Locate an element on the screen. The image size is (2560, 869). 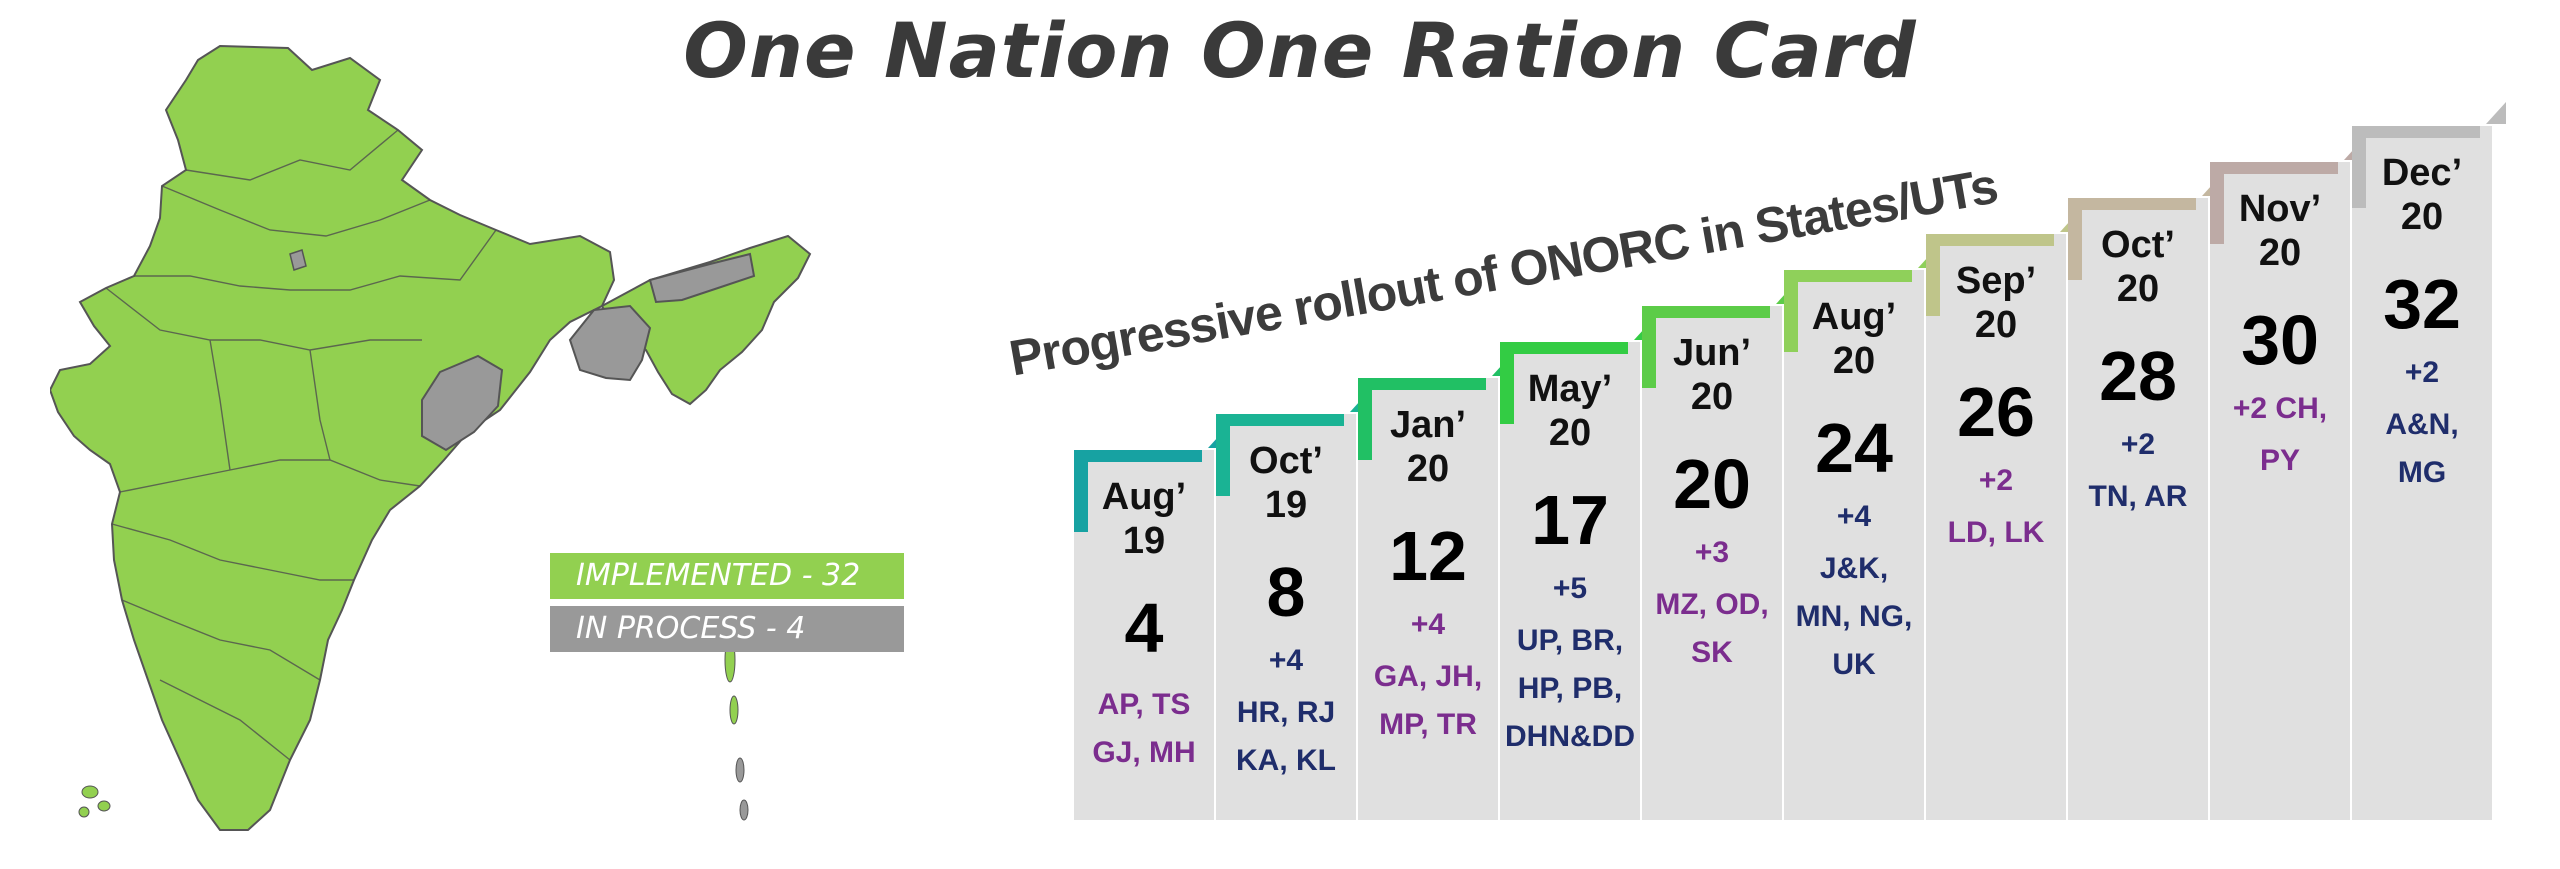
timeline-column: Oct’ 20 28 +2 TN, AR is located at coordinates (2145, 497).